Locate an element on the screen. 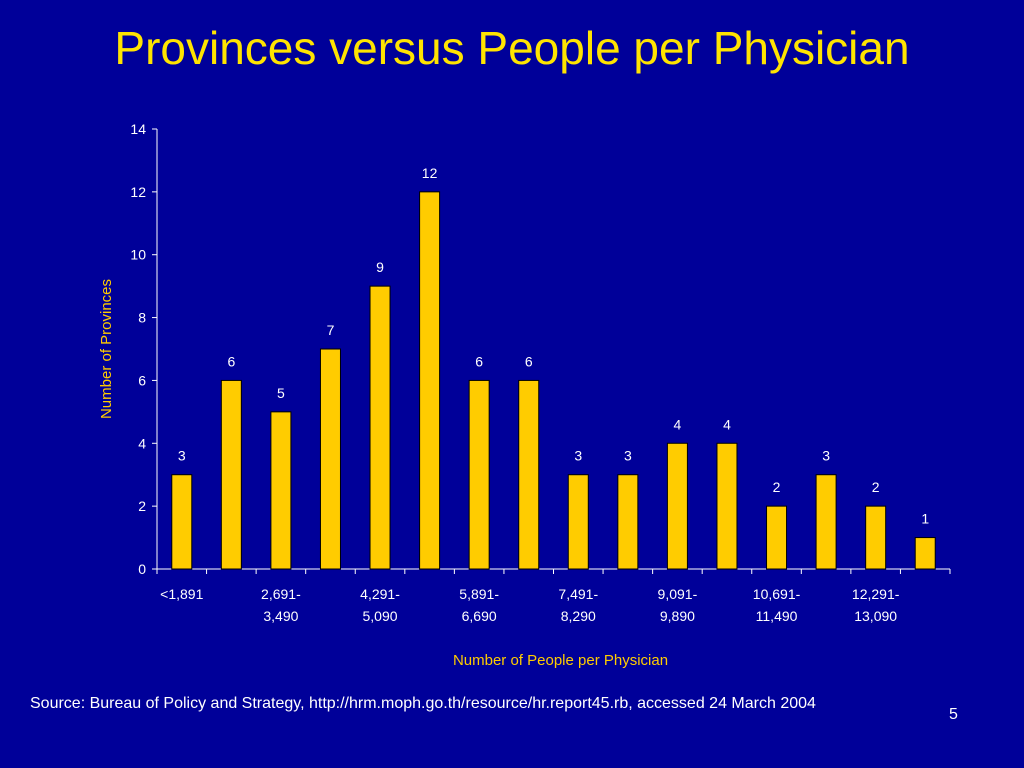 The width and height of the screenshot is (1024, 768). x-tick-label: 7,491-8,290 is located at coordinates (578, 605).